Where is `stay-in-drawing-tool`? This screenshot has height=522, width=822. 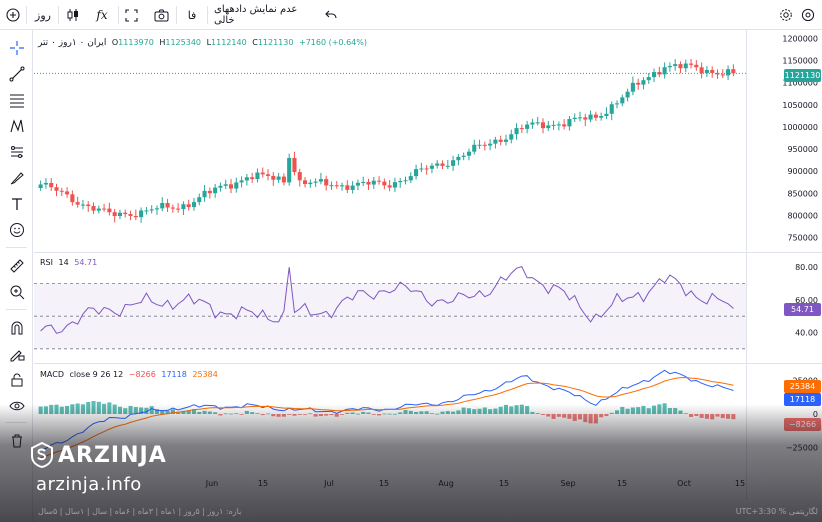
stay-in-drawing-tool is located at coordinates (16, 353).